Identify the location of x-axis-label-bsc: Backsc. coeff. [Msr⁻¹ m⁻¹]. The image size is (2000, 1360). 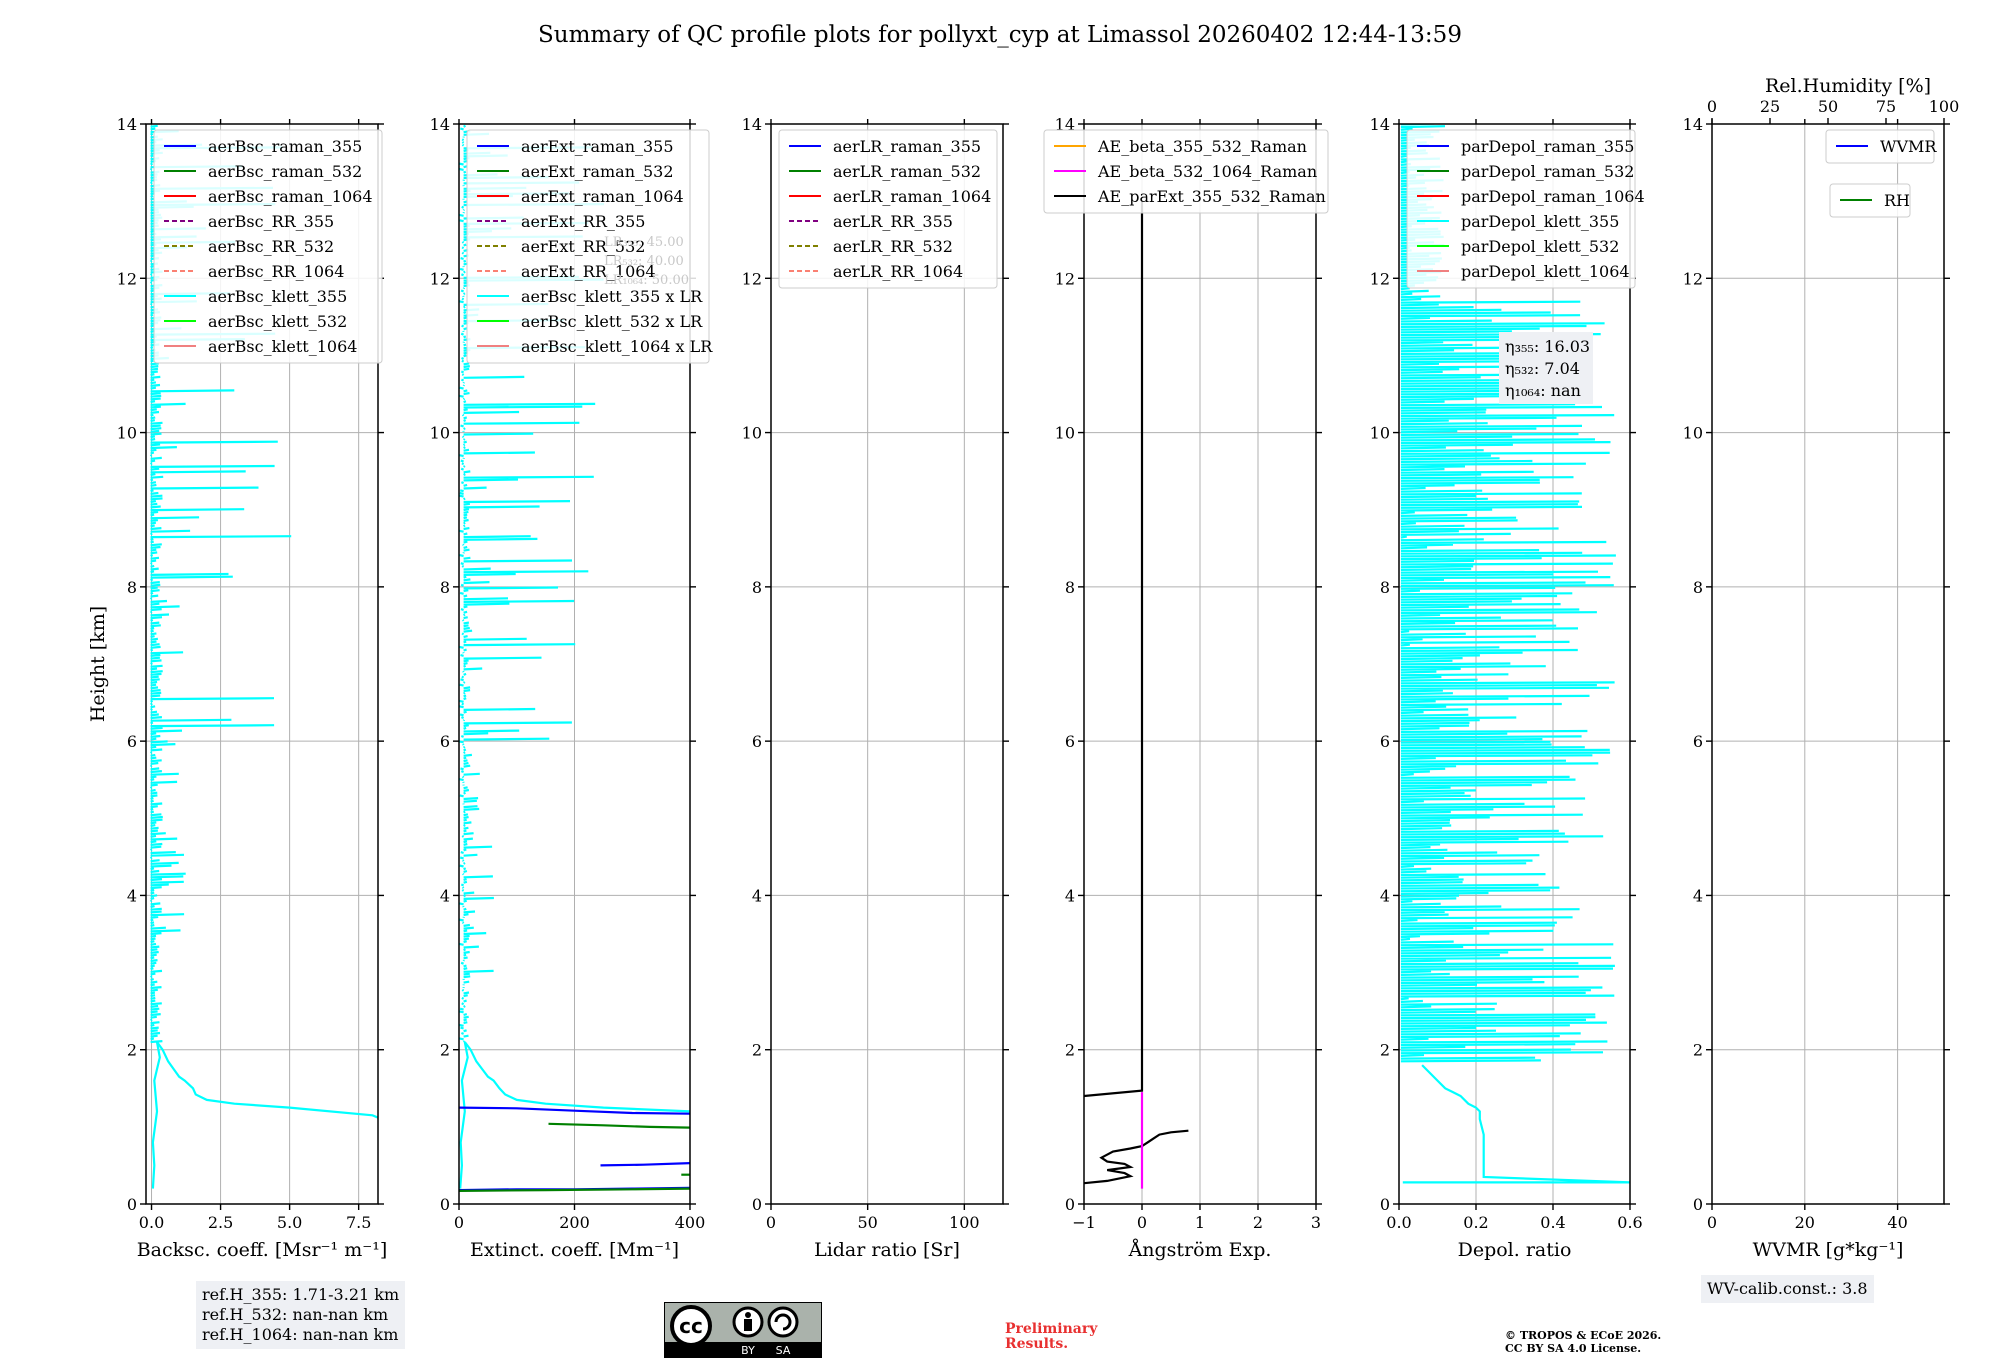
(262, 1250).